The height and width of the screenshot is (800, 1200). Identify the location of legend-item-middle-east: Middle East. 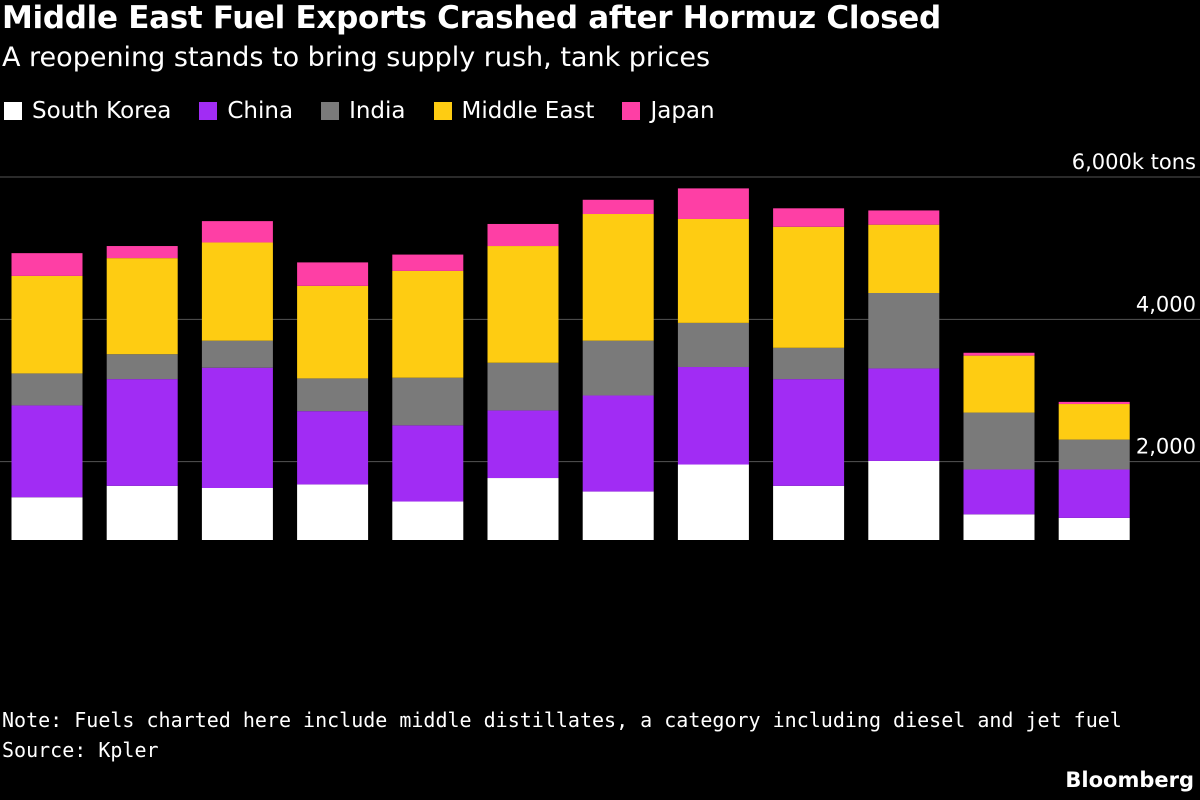
(514, 111).